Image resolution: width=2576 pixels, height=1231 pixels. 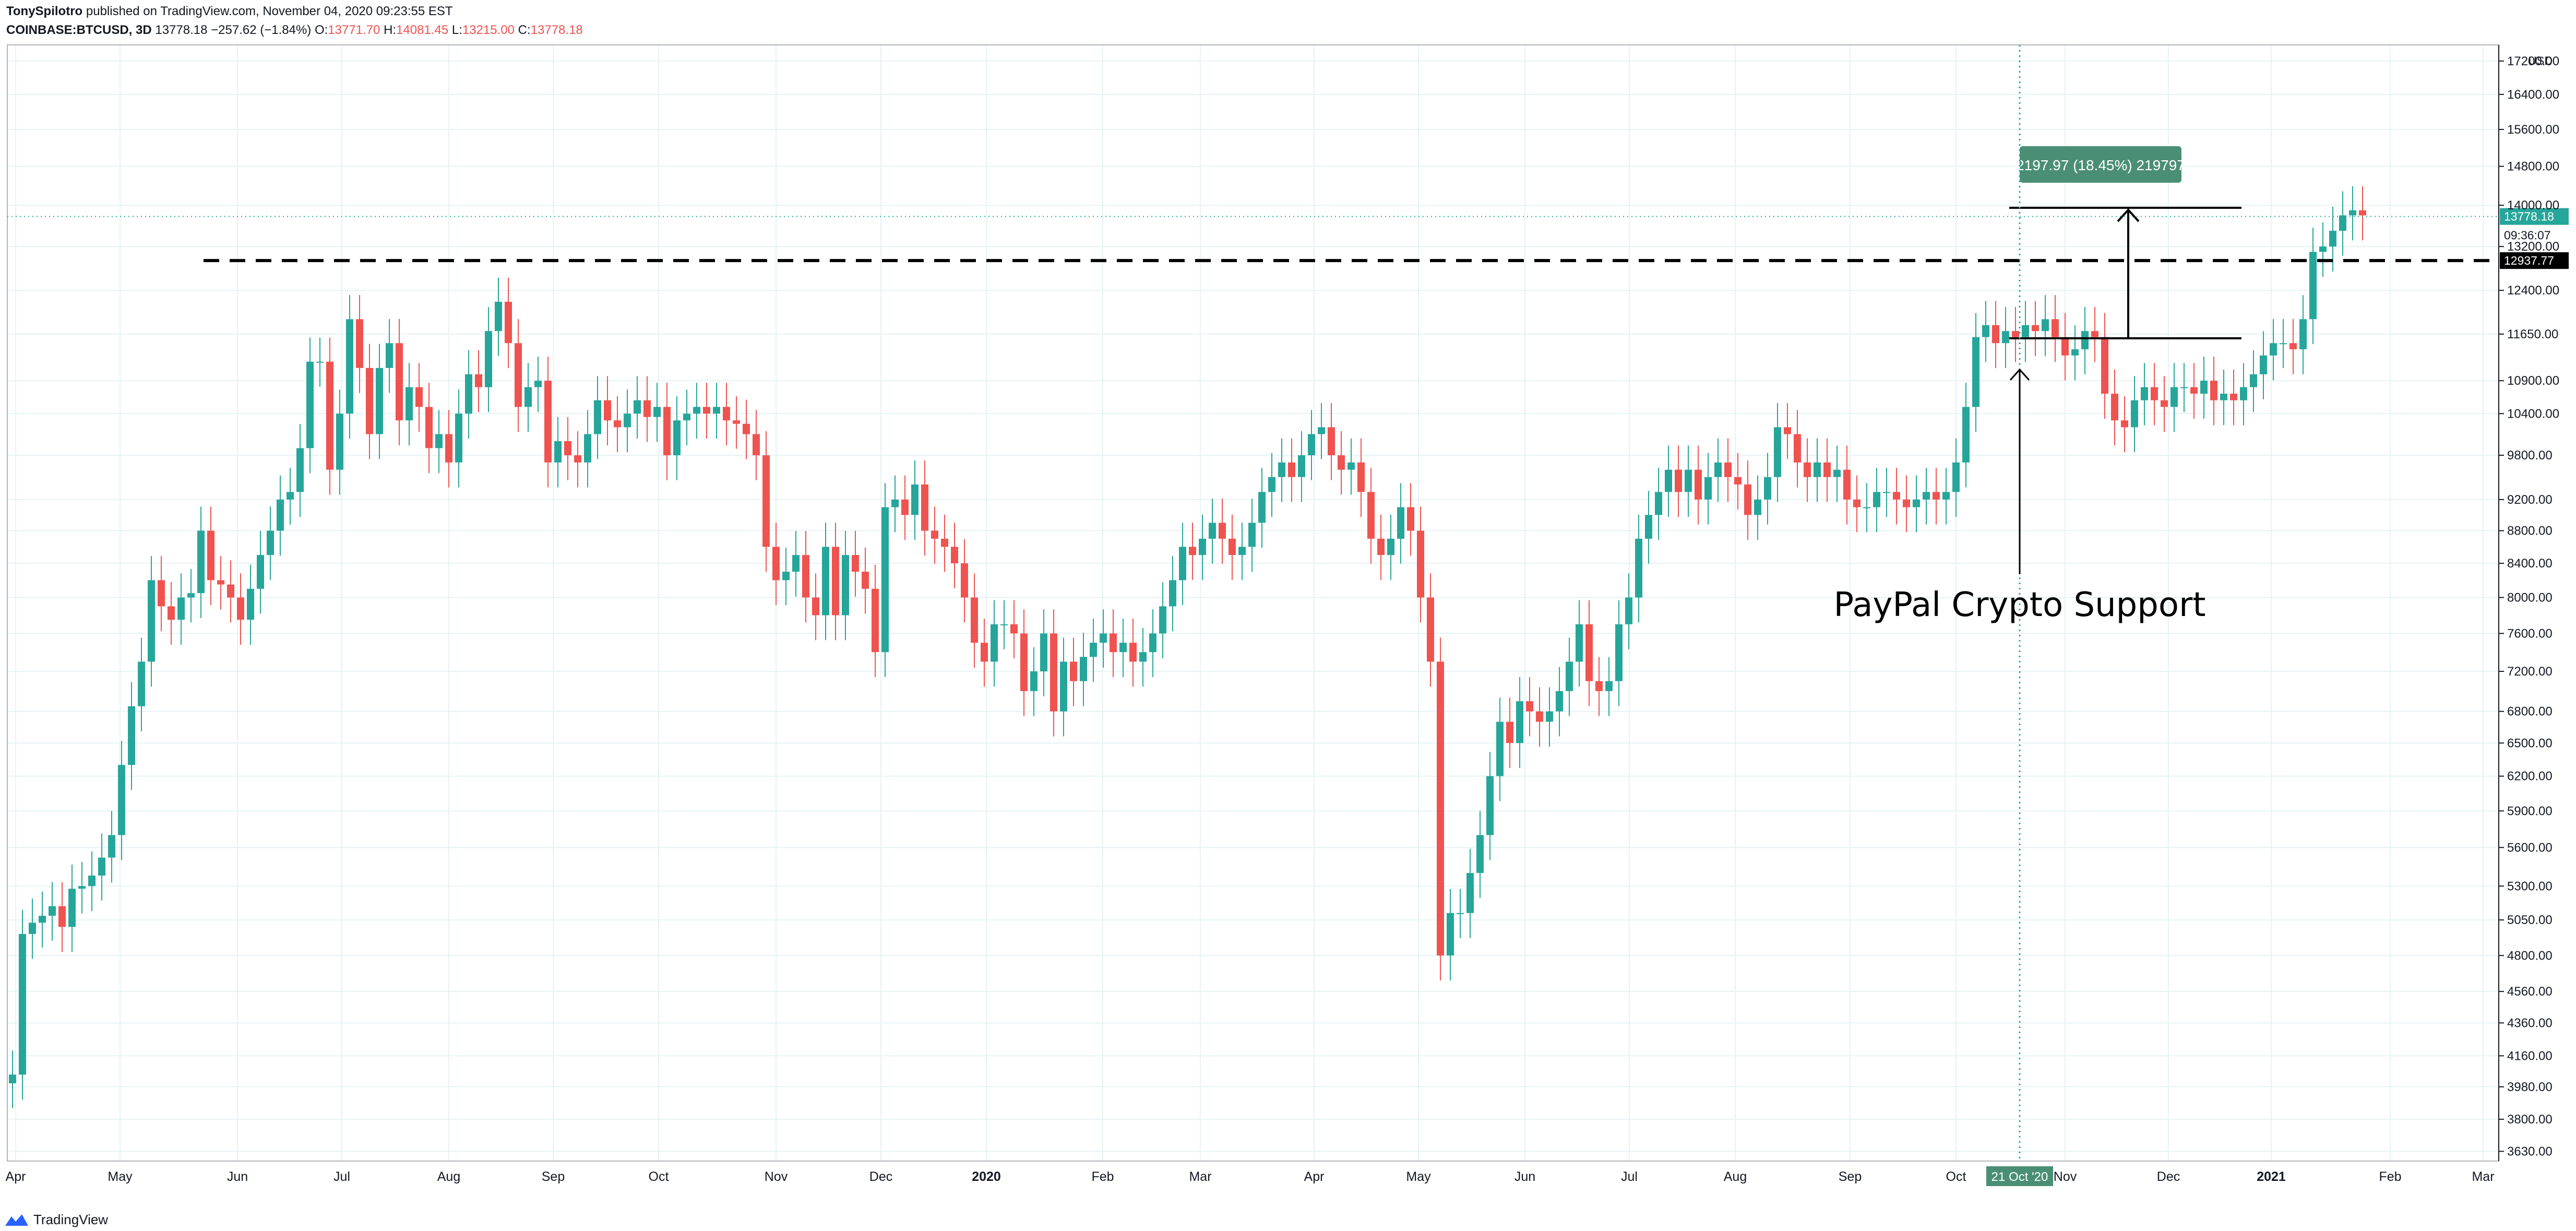 I want to click on x-tick-label: Feb, so click(x=1102, y=1176).